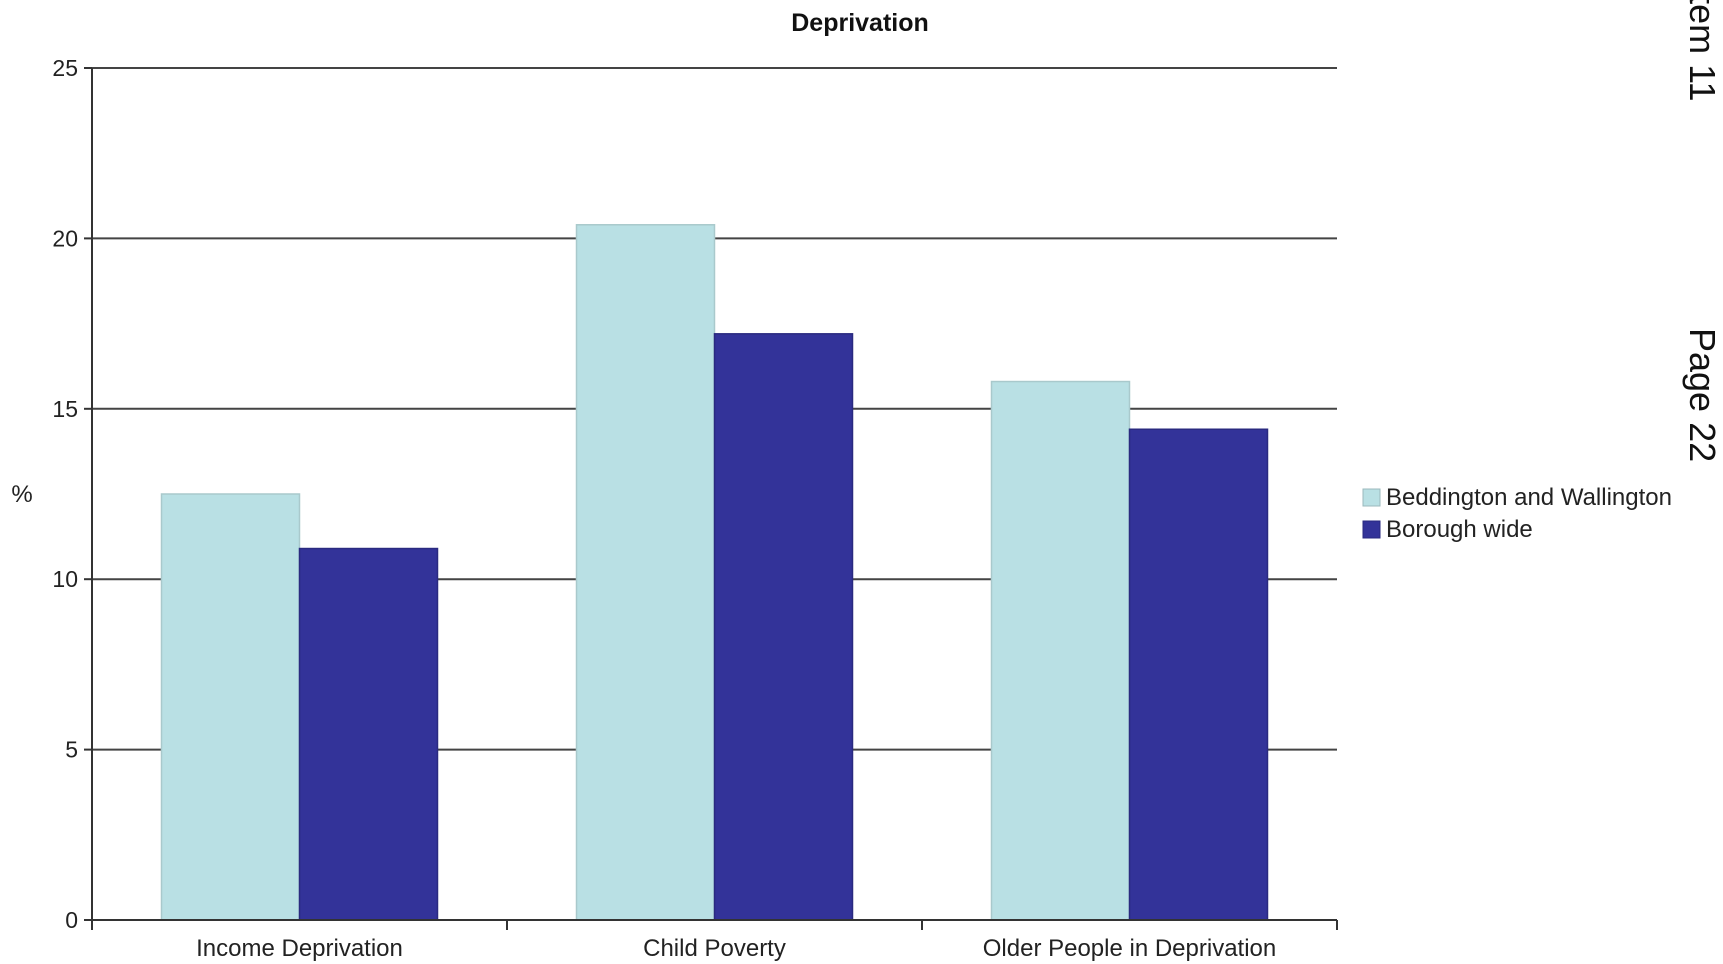 The width and height of the screenshot is (1723, 964). What do you see at coordinates (71, 920) in the screenshot?
I see `y-tick-label: 0` at bounding box center [71, 920].